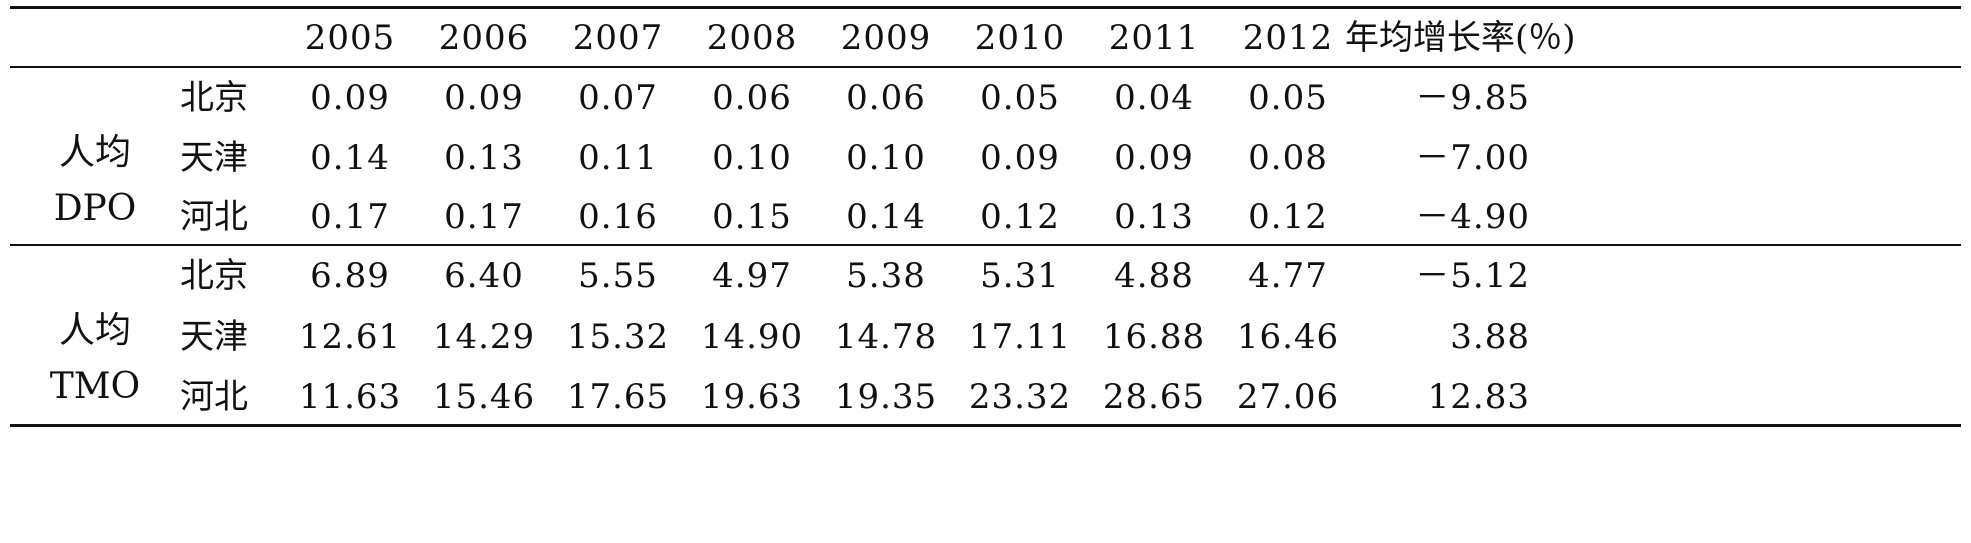 Image resolution: width=1971 pixels, height=543 pixels. I want to click on header-year: 2007, so click(618, 38).